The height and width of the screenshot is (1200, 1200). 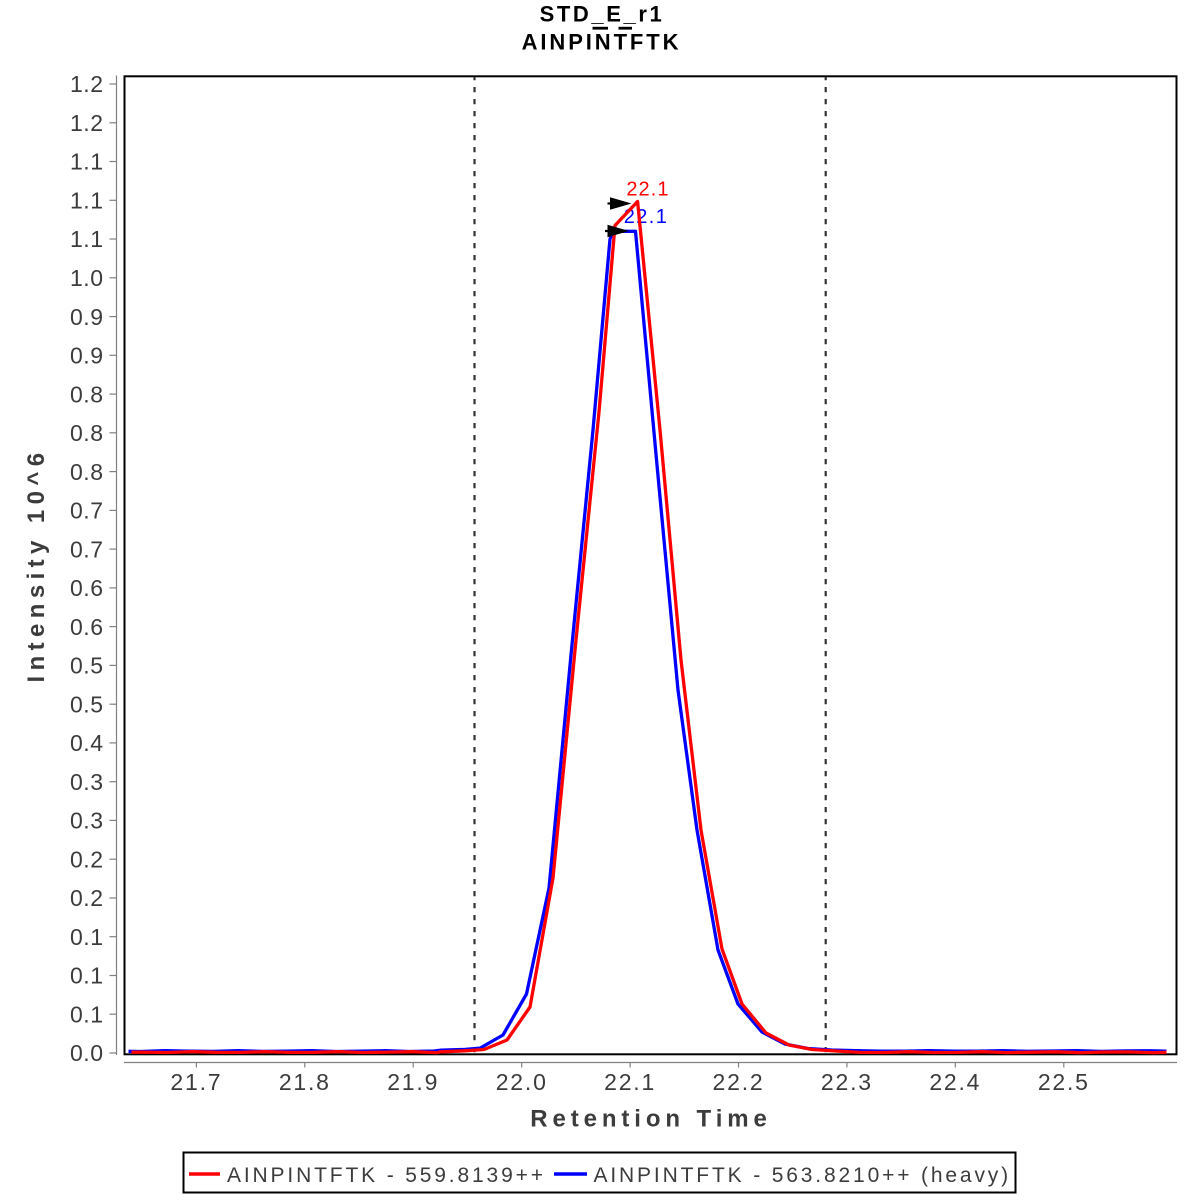 What do you see at coordinates (196, 1082) in the screenshot?
I see `svg-text: 21.7` at bounding box center [196, 1082].